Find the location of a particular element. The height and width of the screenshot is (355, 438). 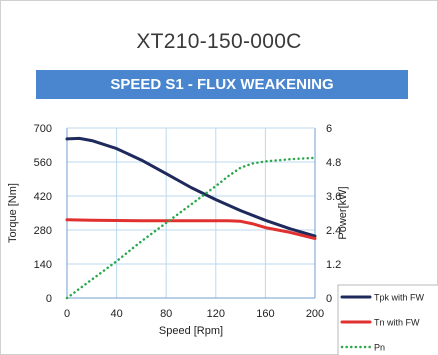

x-tick-label: 0 is located at coordinates (67, 314).